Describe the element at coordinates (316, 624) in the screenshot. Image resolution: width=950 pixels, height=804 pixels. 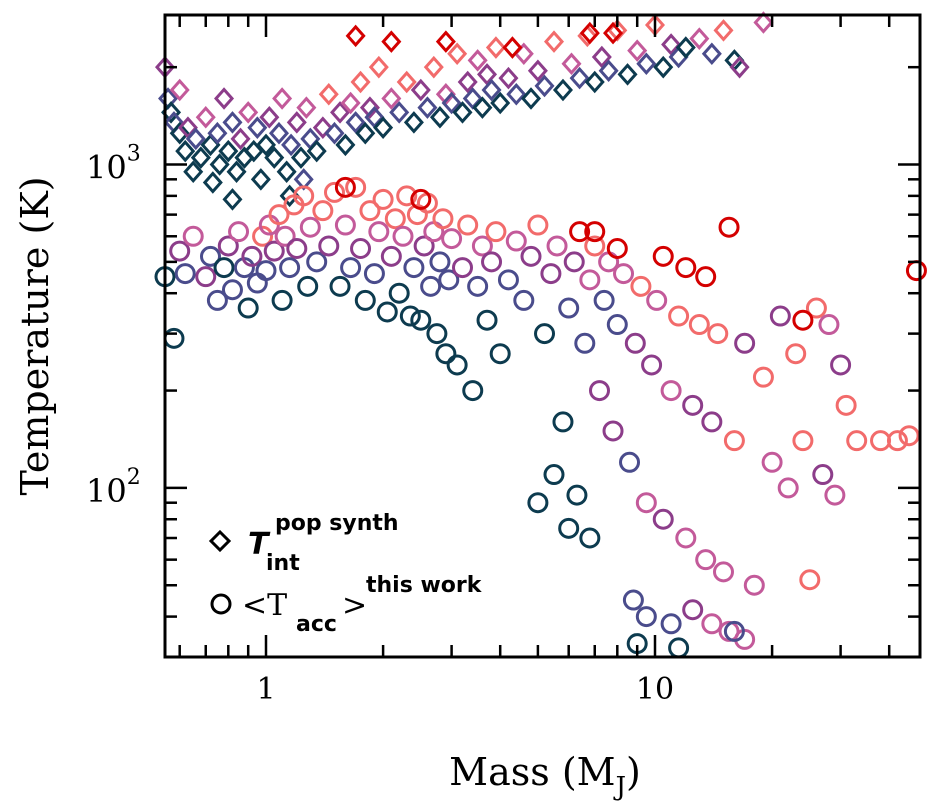
I see `legend-sub-acc: acc` at that location.